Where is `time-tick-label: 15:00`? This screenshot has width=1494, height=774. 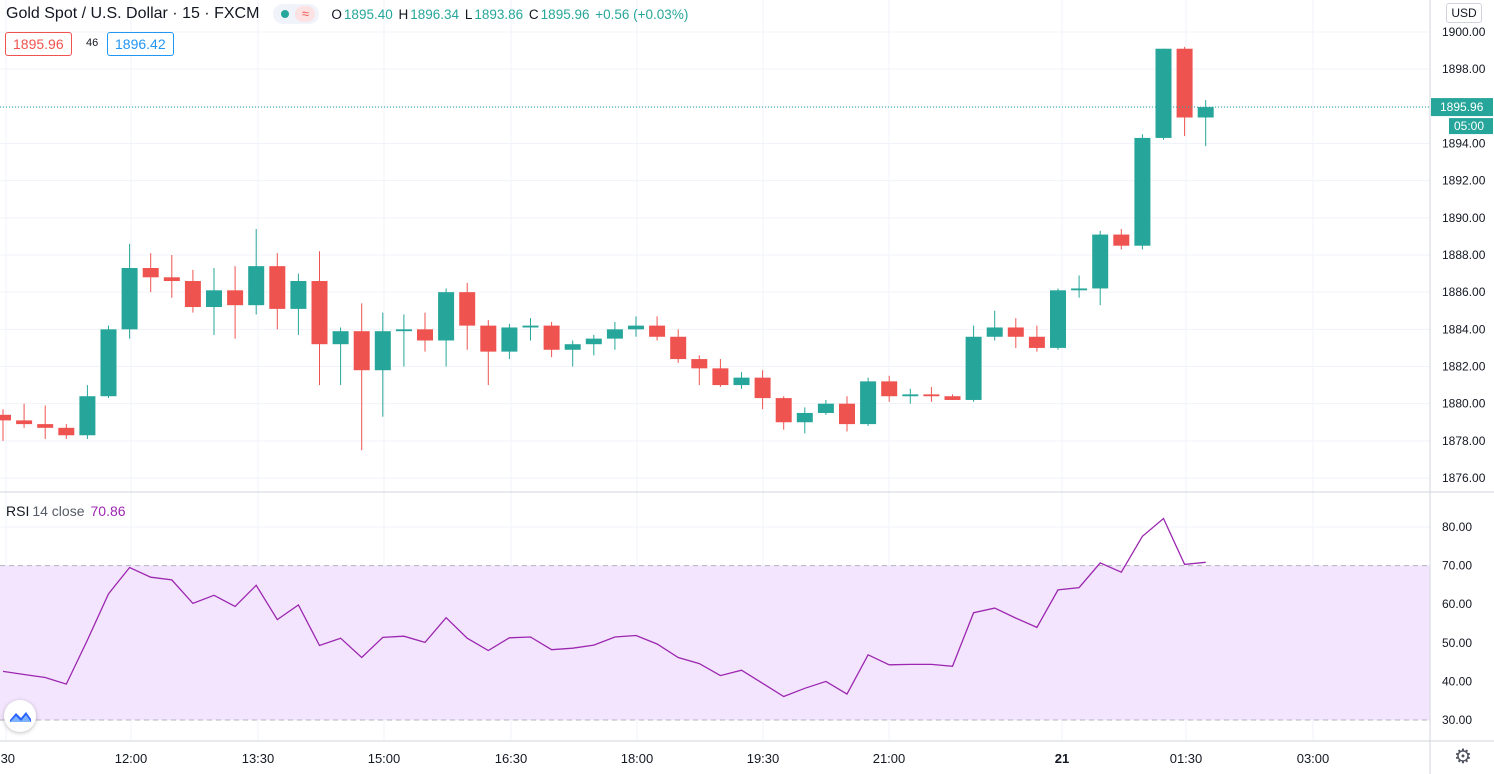
time-tick-label: 15:00 is located at coordinates (384, 758).